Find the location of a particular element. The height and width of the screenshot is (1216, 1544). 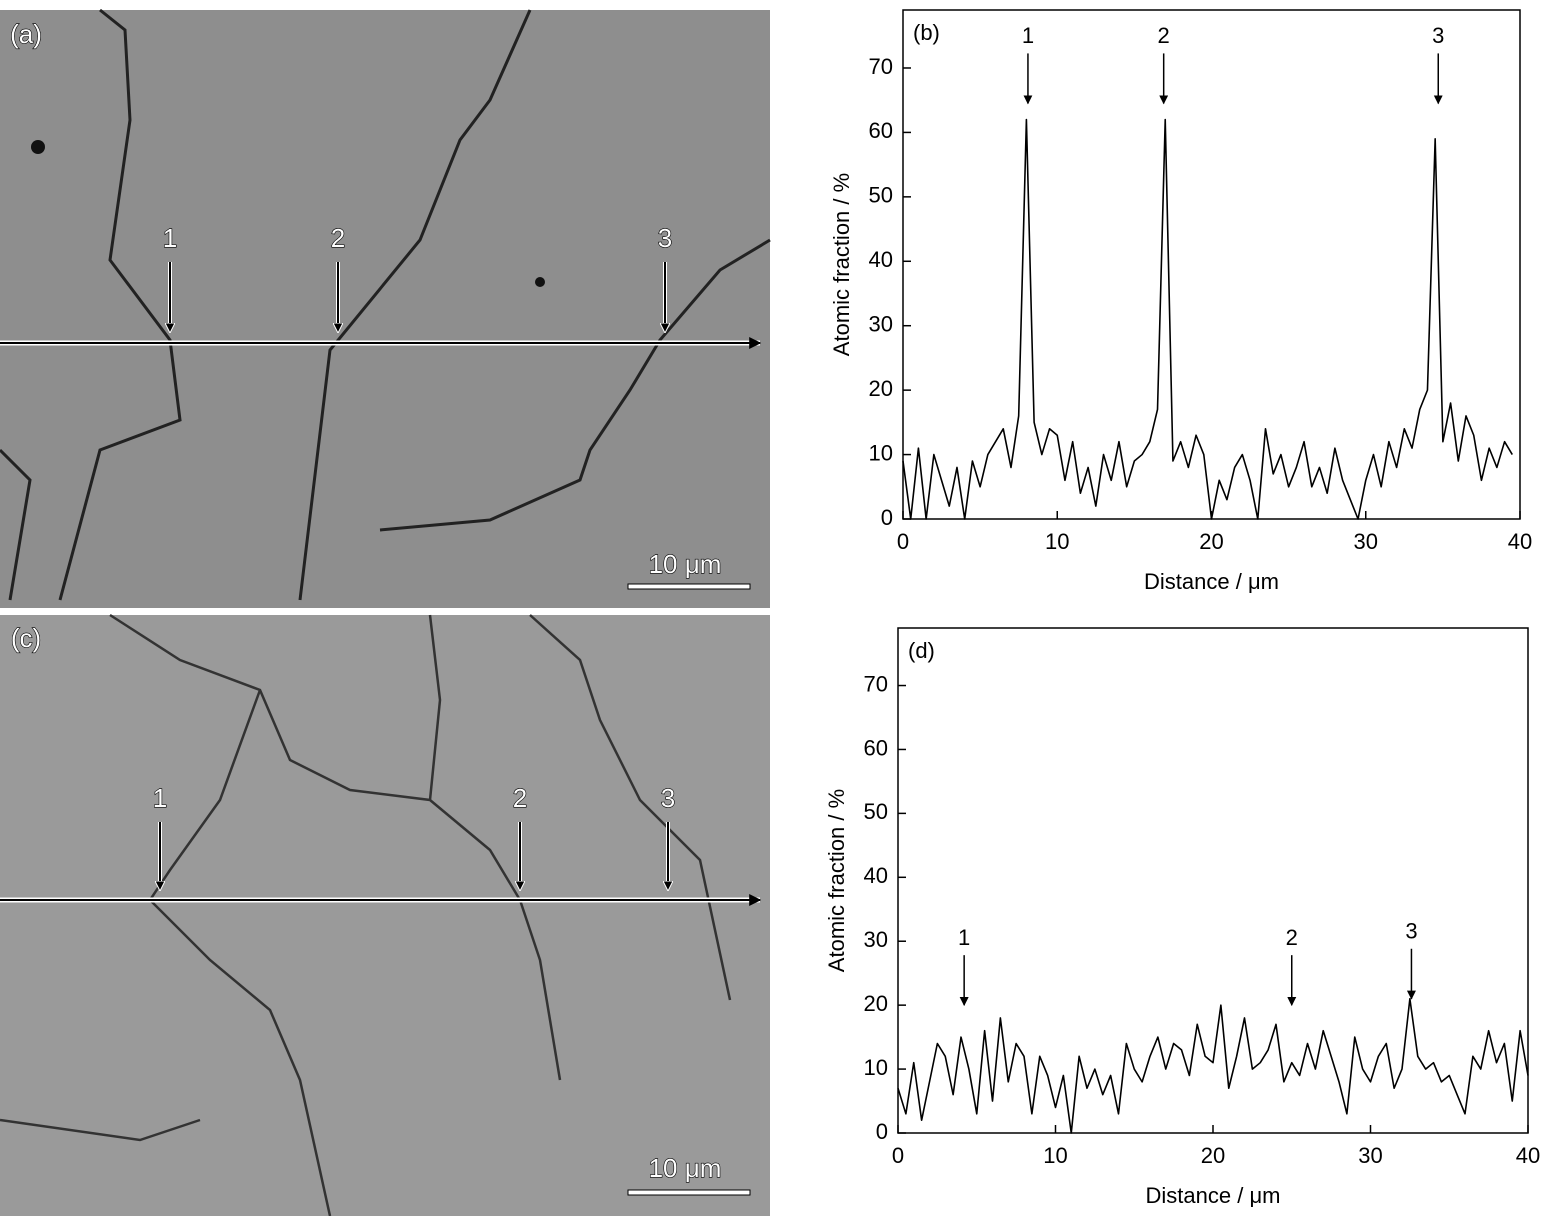

panel-label: (c) is located at coordinates (26, 638).